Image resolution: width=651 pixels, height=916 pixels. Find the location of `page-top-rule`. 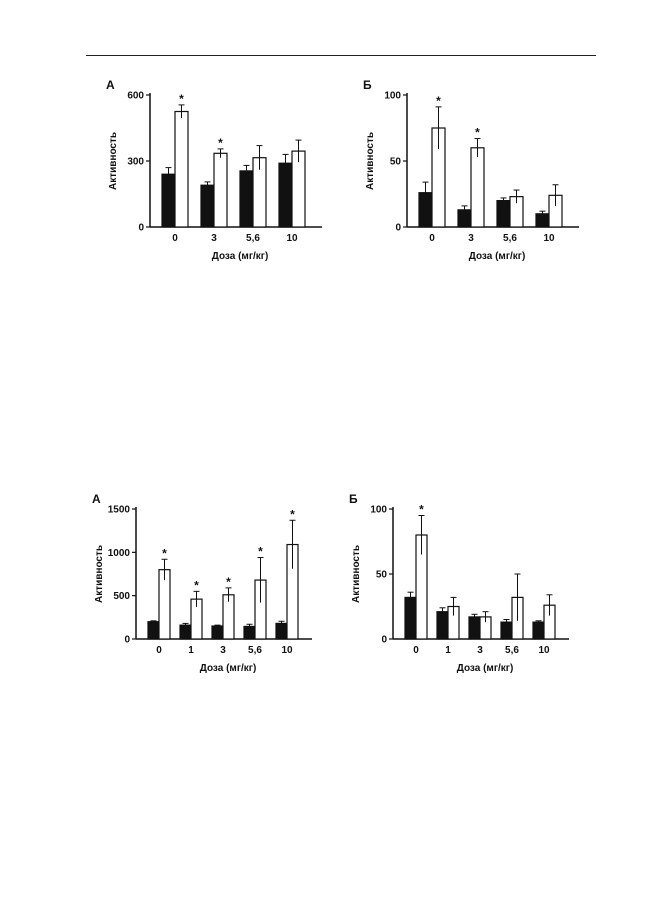

page-top-rule is located at coordinates (341, 55).